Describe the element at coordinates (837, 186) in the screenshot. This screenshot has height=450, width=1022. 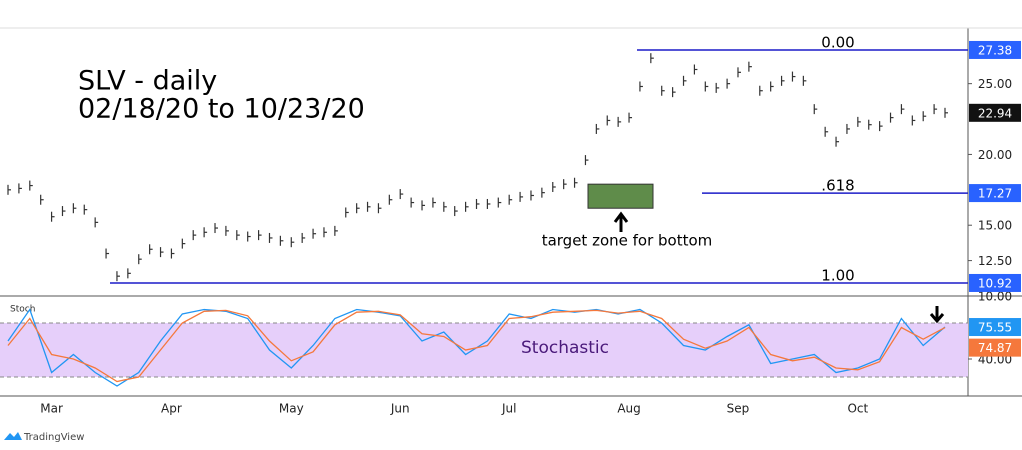
I see `fib-label: .618` at that location.